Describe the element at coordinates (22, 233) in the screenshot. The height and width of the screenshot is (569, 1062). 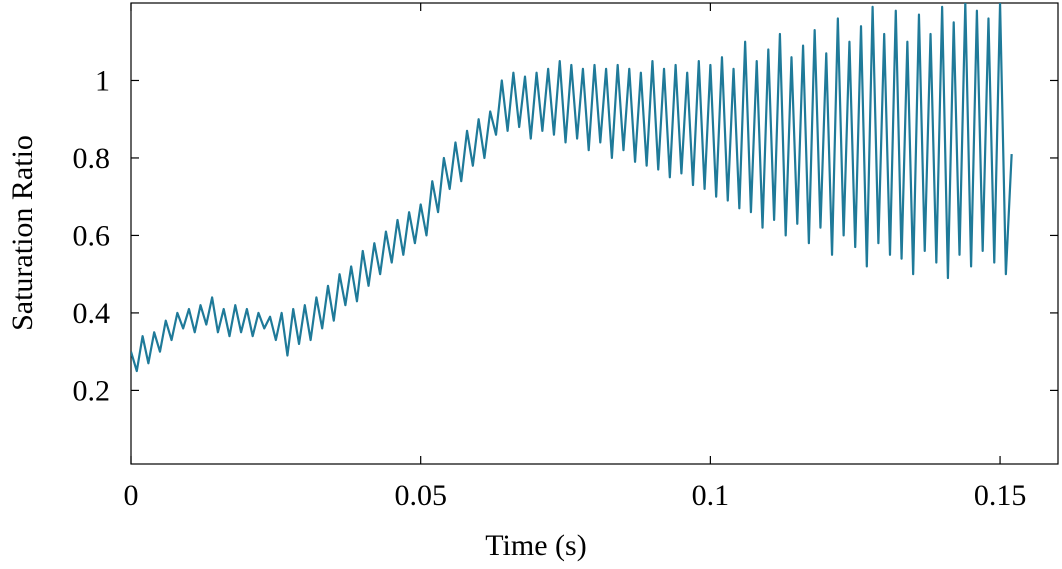
I see `y-axis-title: Saturation Ratio` at that location.